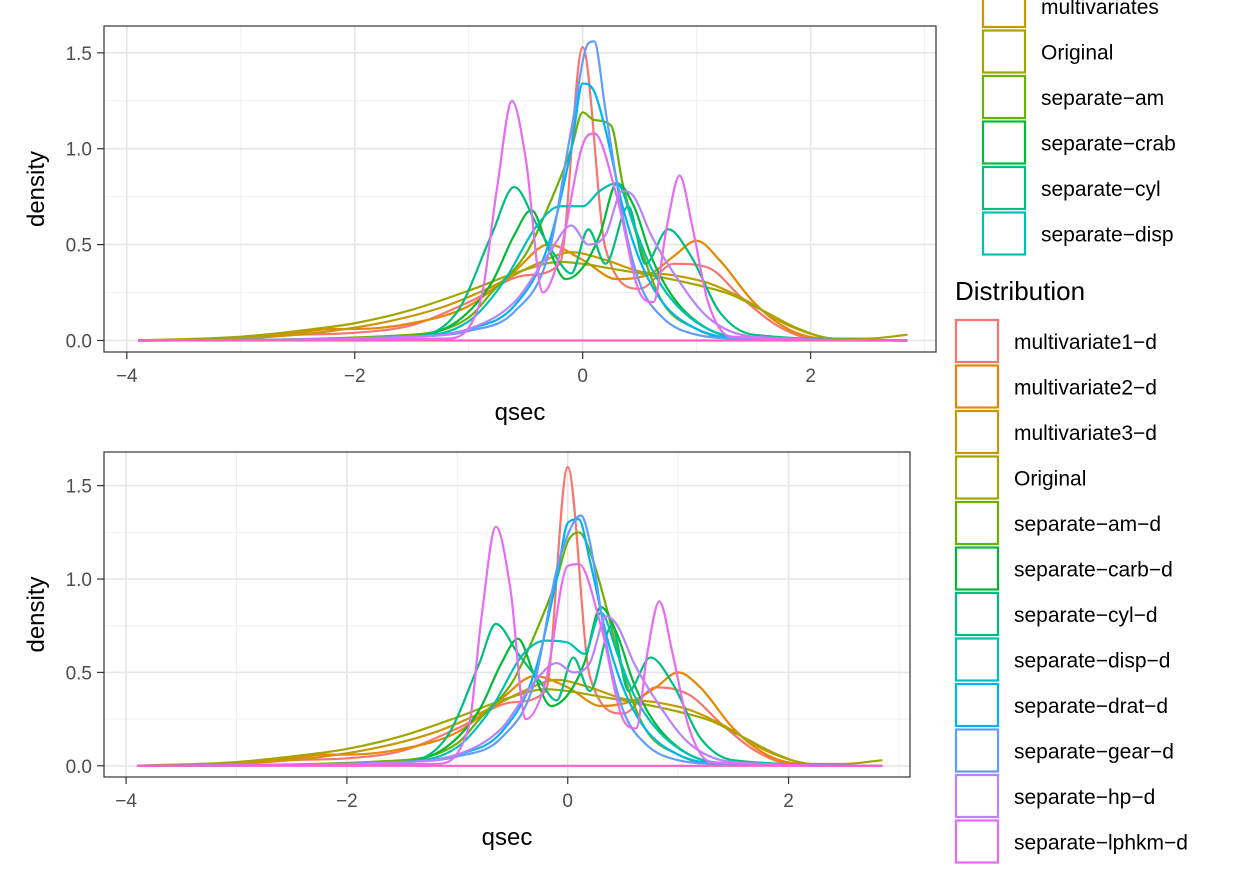  I want to click on density-line-separate-cyl, so click(523, 263).